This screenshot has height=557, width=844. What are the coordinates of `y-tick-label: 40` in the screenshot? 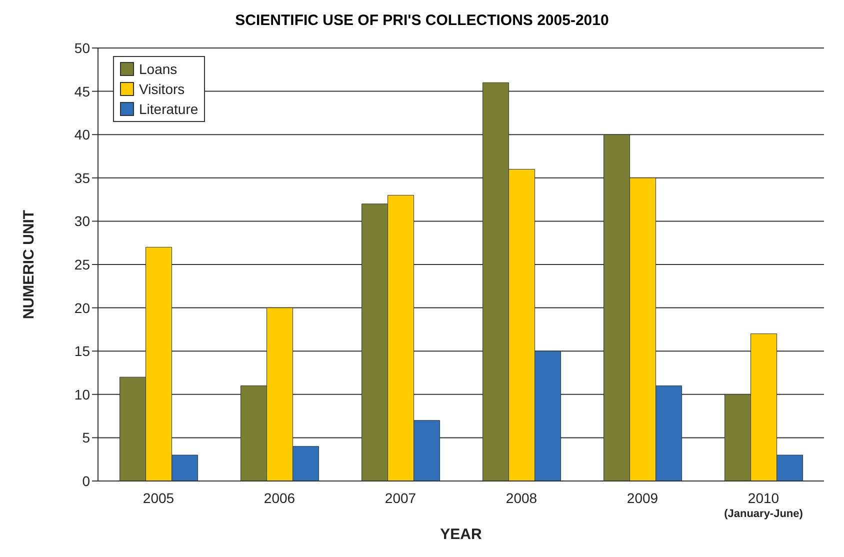 It's located at (82, 134).